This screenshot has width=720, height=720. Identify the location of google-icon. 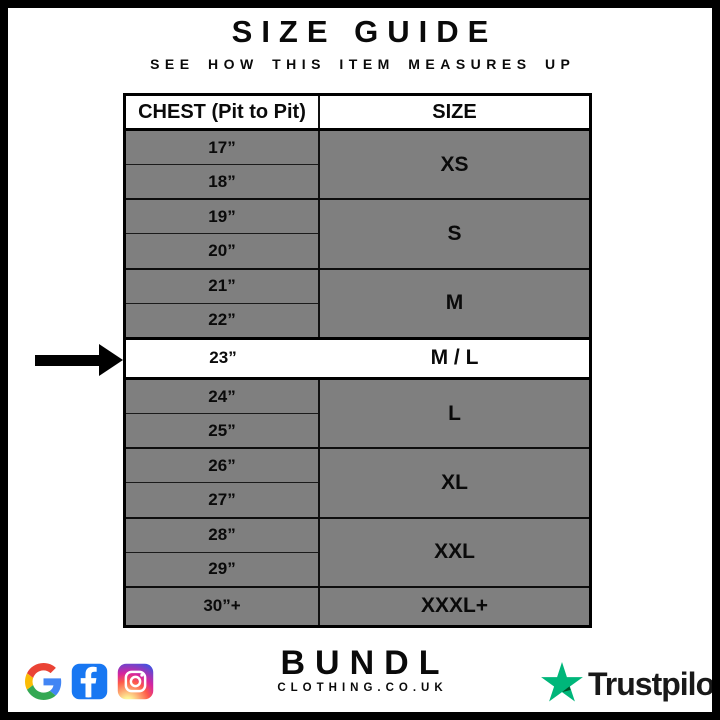
(43, 681).